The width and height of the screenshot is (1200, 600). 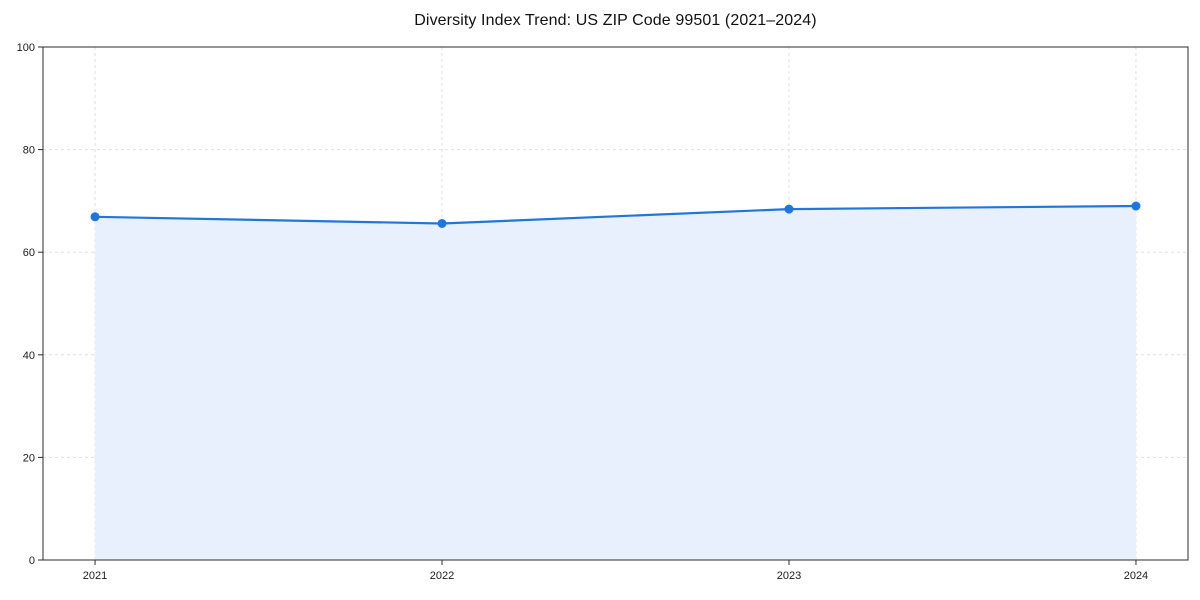 I want to click on x-tick-label: 2024, so click(x=1136, y=576).